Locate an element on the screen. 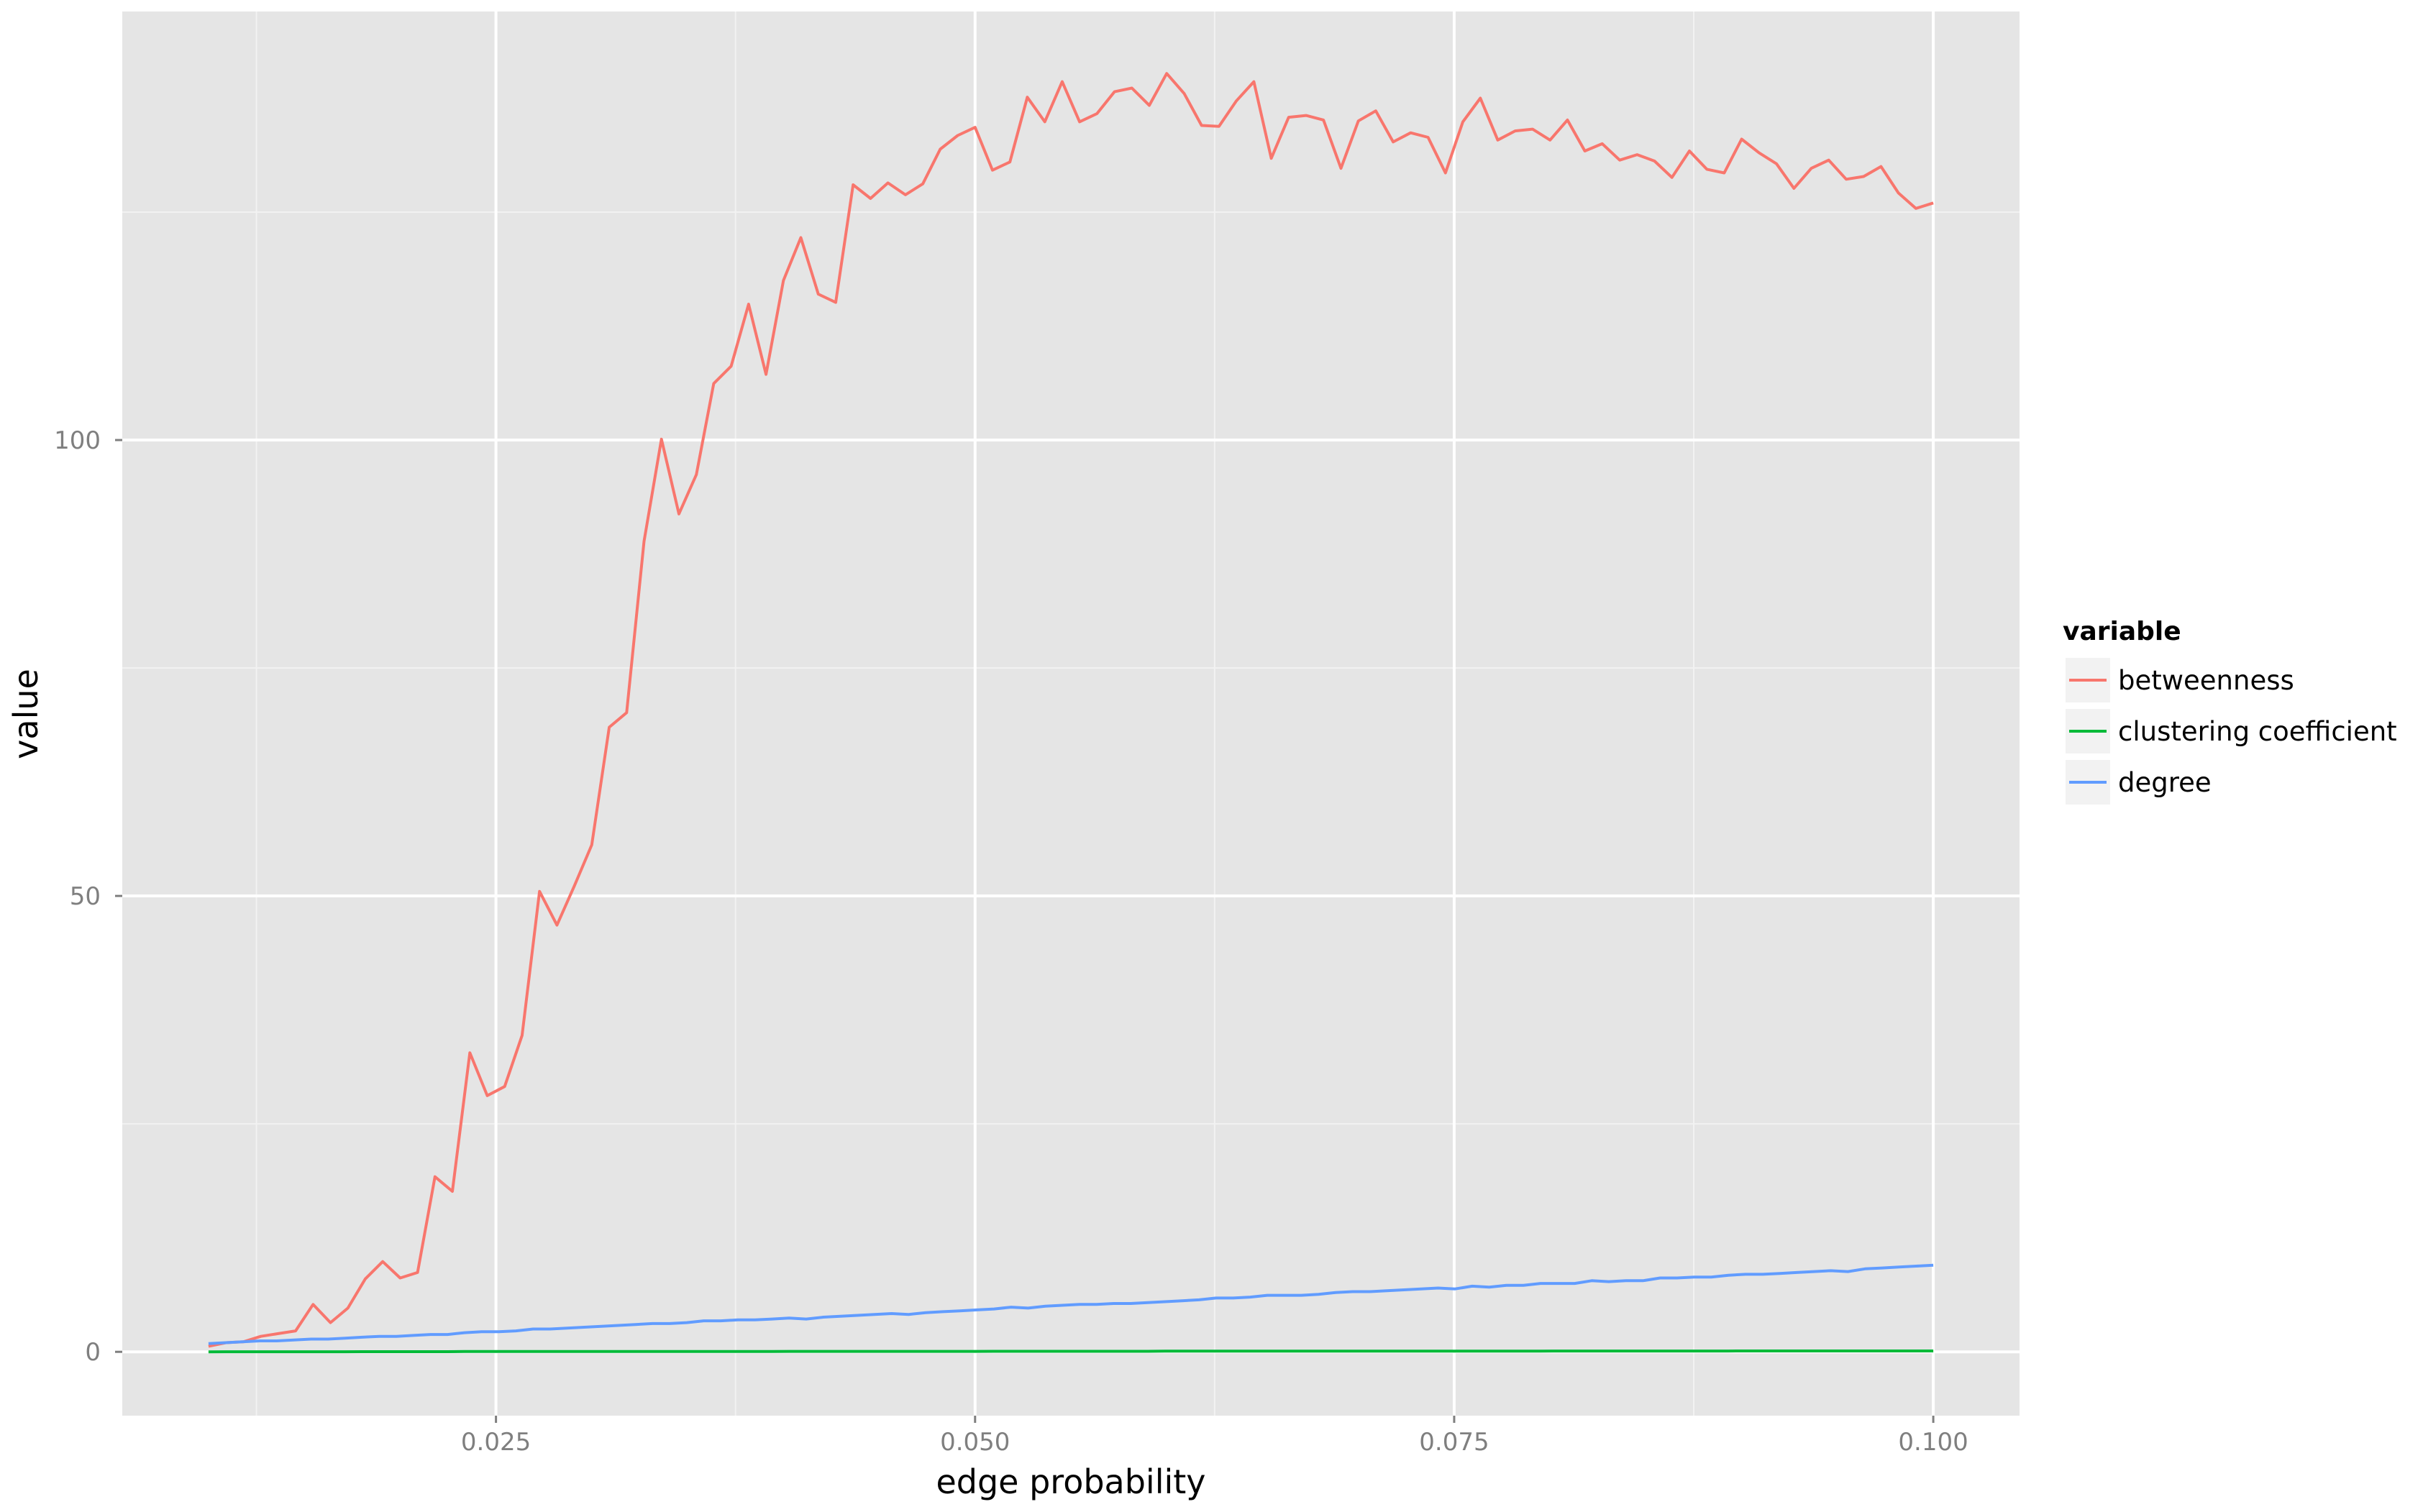  series-line-degree is located at coordinates (1071, 1304).